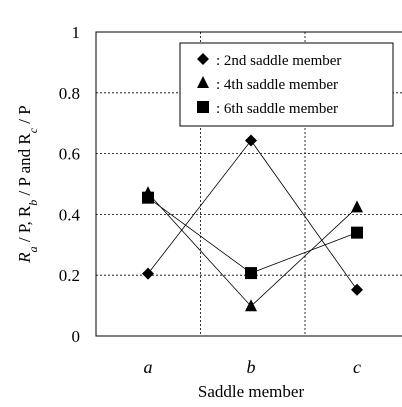  I want to click on y-axis-label: Ra / P, Rb / P and Rc / P, so click(27, 184).